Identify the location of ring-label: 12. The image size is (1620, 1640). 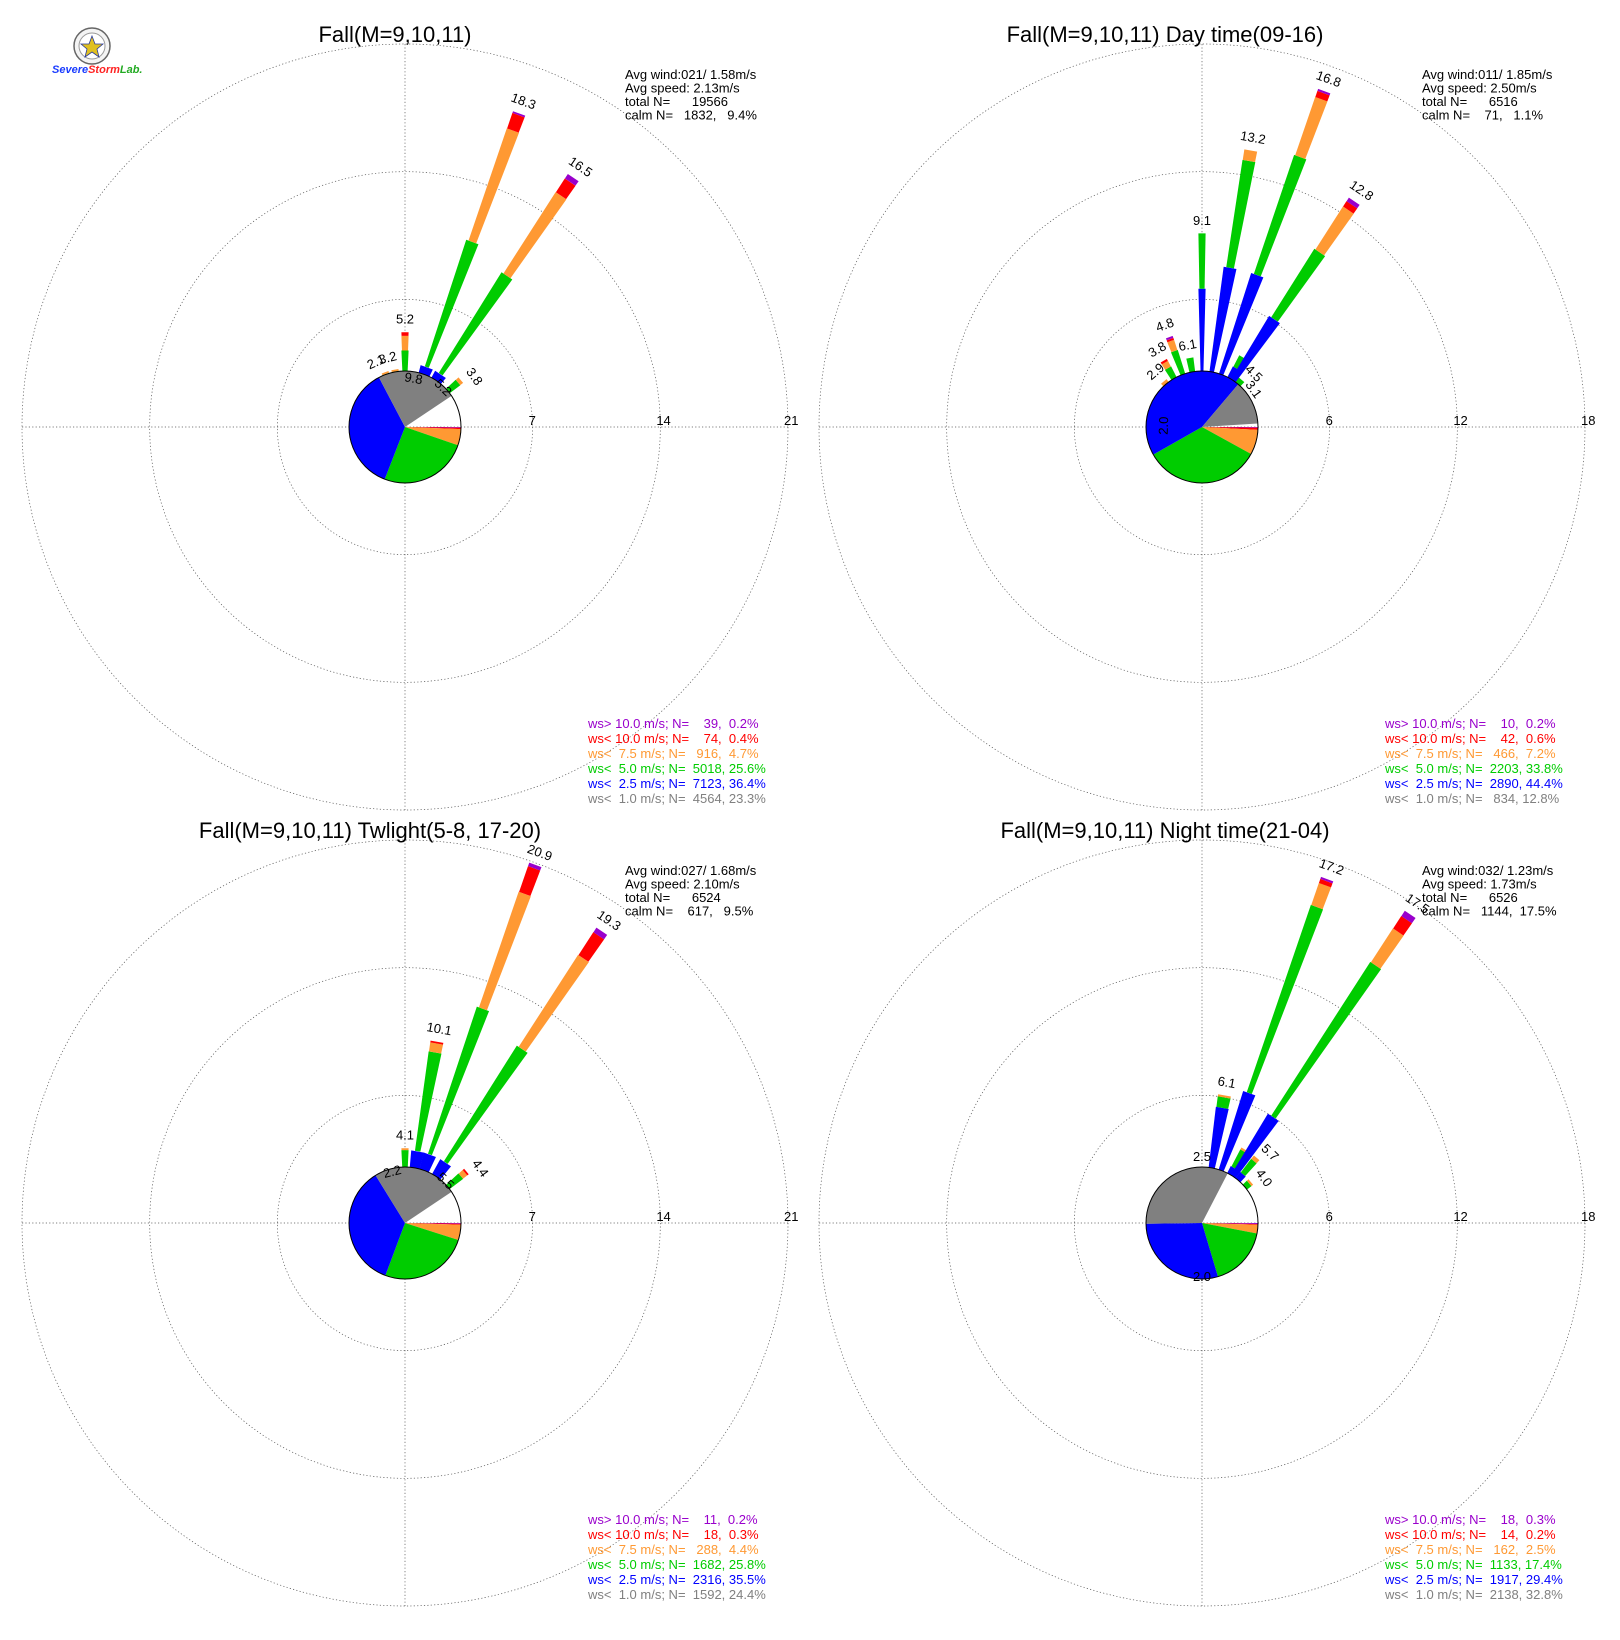
(1460, 1216).